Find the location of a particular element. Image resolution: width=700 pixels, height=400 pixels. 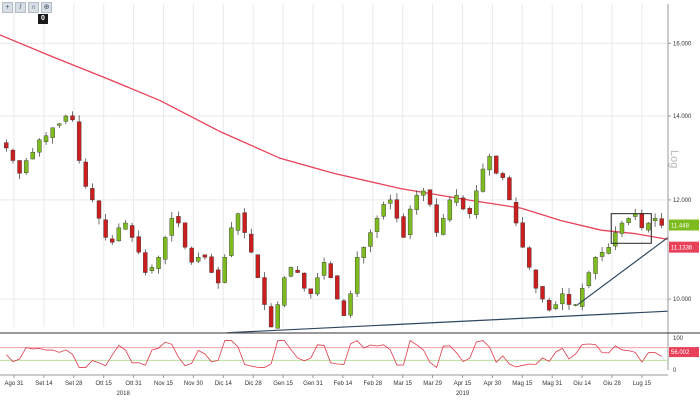

price-tick-label: 12.000 is located at coordinates (682, 201).